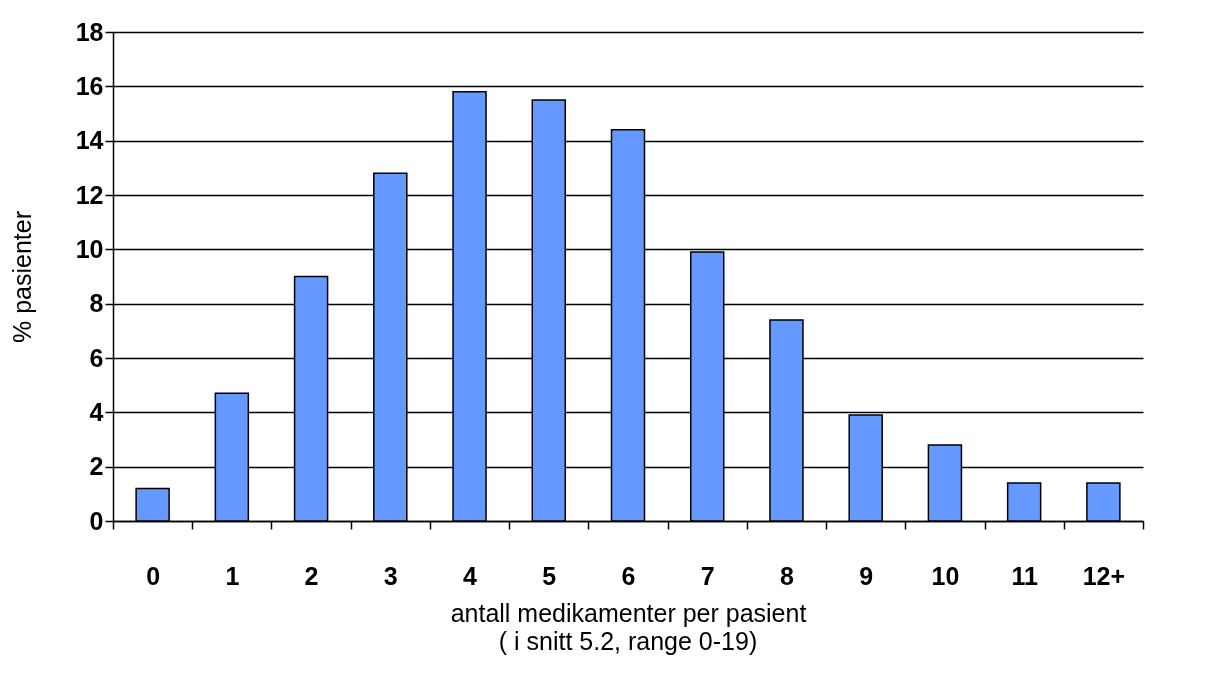 Image resolution: width=1228 pixels, height=678 pixels. Describe the element at coordinates (390, 575) in the screenshot. I see `x-tick-label: 3` at that location.